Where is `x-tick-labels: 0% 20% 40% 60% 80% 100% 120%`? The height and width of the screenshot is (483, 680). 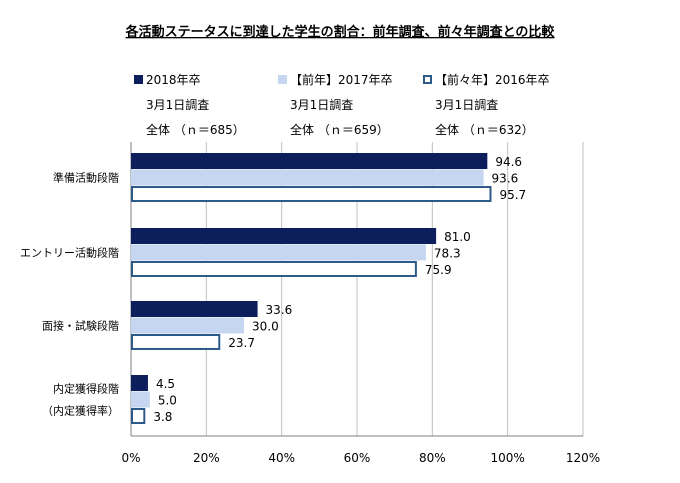 x-tick-labels: 0% 20% 40% 60% 80% 100% 120% is located at coordinates (360, 458).